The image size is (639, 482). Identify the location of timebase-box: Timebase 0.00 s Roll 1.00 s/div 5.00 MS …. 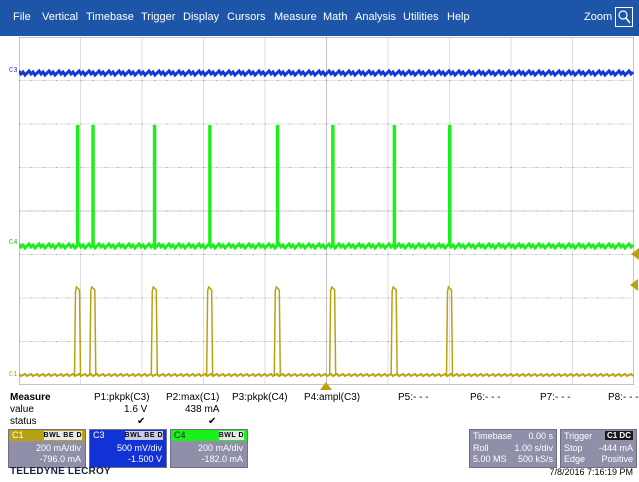
(513, 448).